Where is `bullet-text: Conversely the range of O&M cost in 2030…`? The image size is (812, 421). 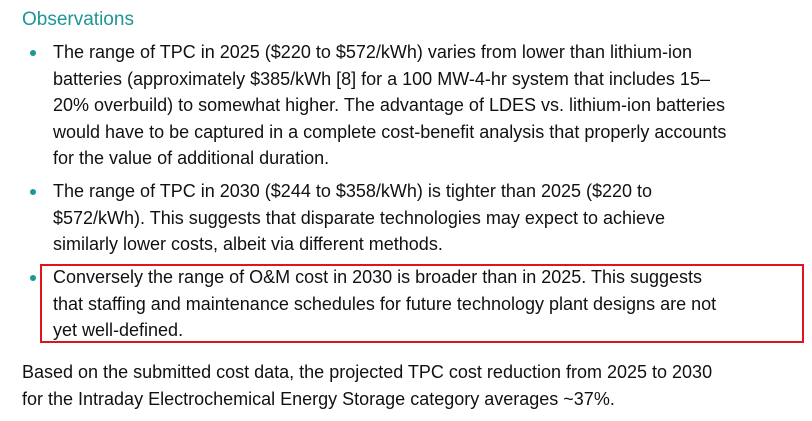 bullet-text: Conversely the range of O&M cost in 2030… is located at coordinates (378, 277).